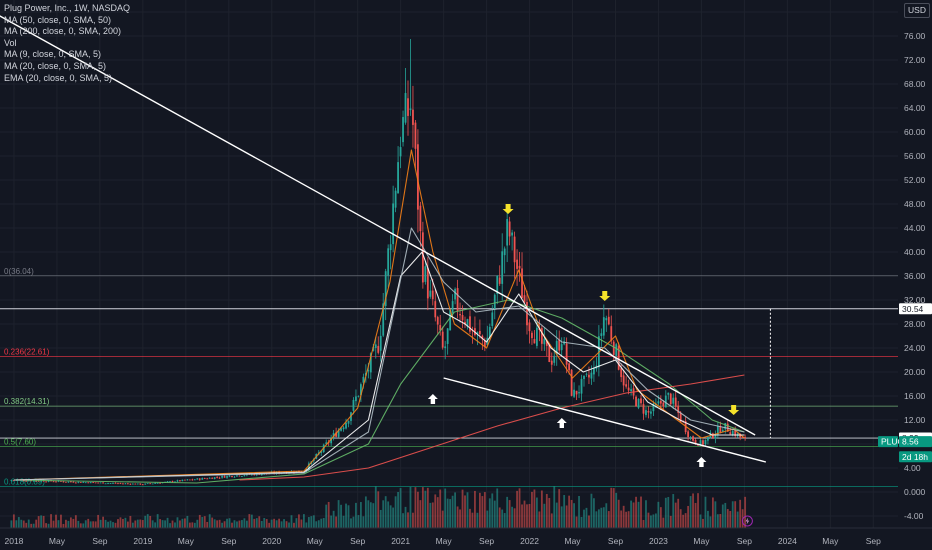 This screenshot has width=932, height=550. I want to click on currency-badge: USD, so click(917, 10).